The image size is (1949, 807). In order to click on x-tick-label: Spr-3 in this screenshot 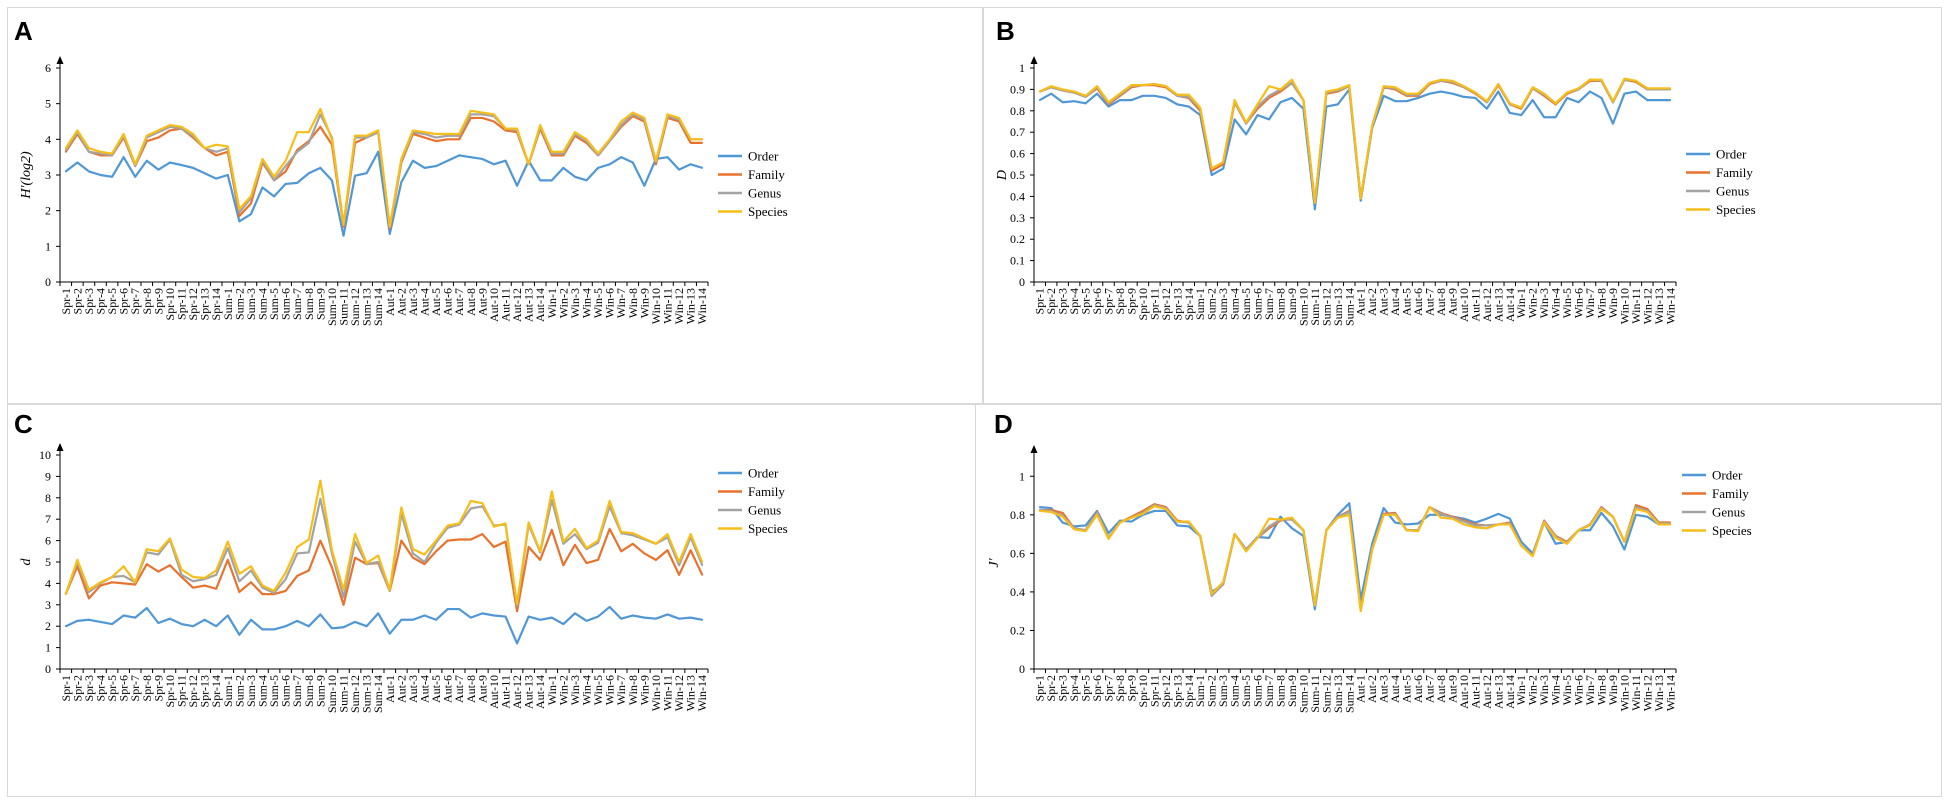, I will do `click(1063, 301)`.